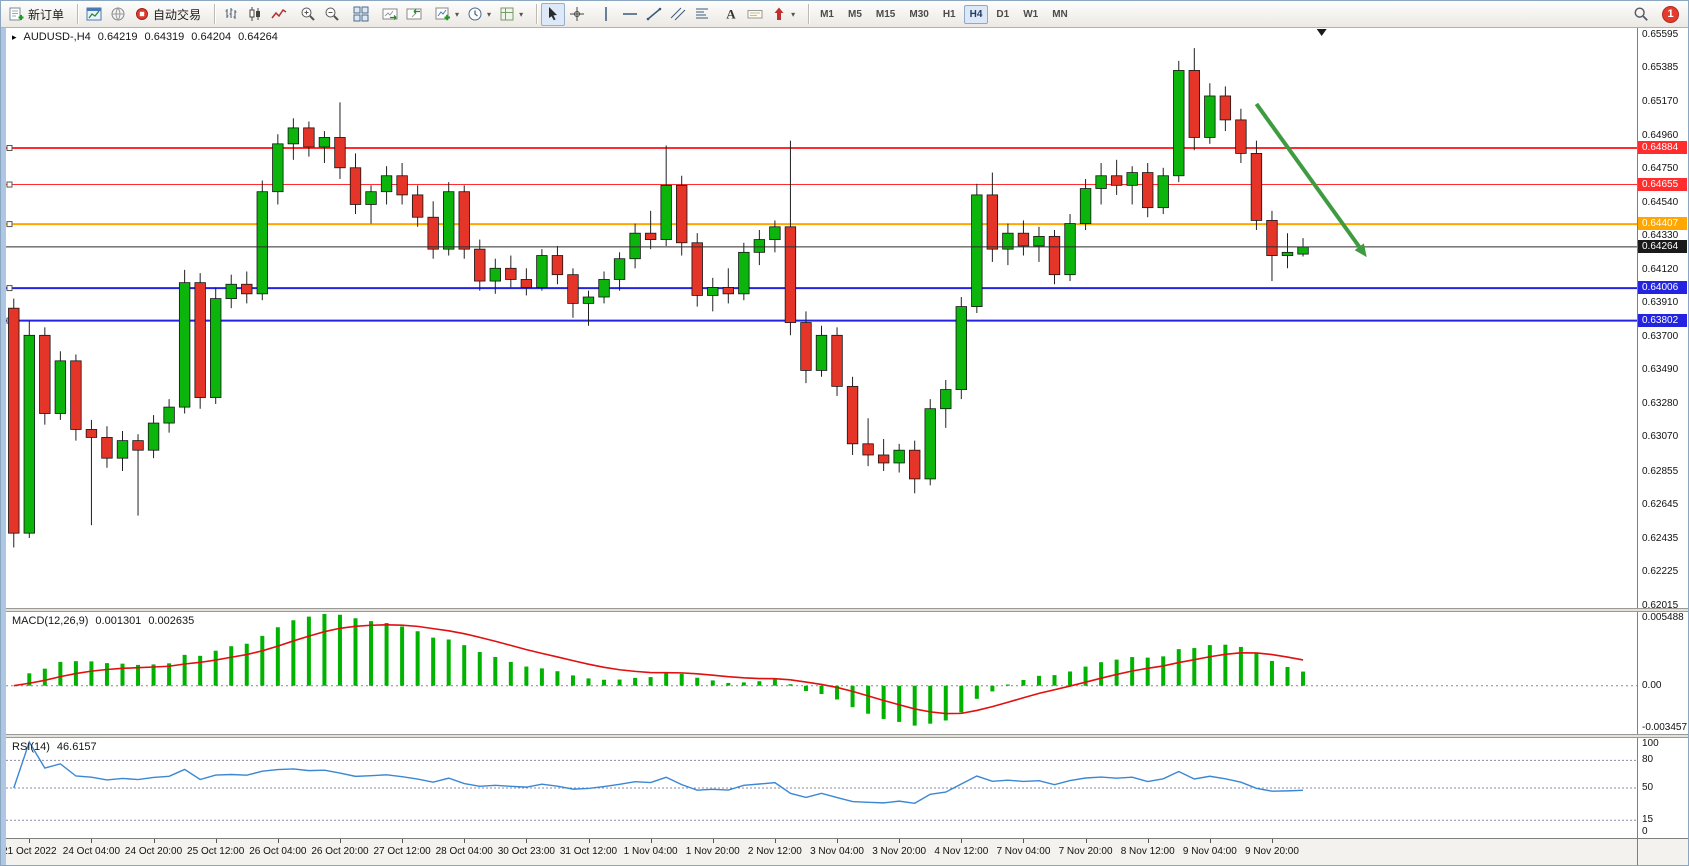 Image resolution: width=1689 pixels, height=866 pixels. I want to click on trendline-button, so click(654, 14).